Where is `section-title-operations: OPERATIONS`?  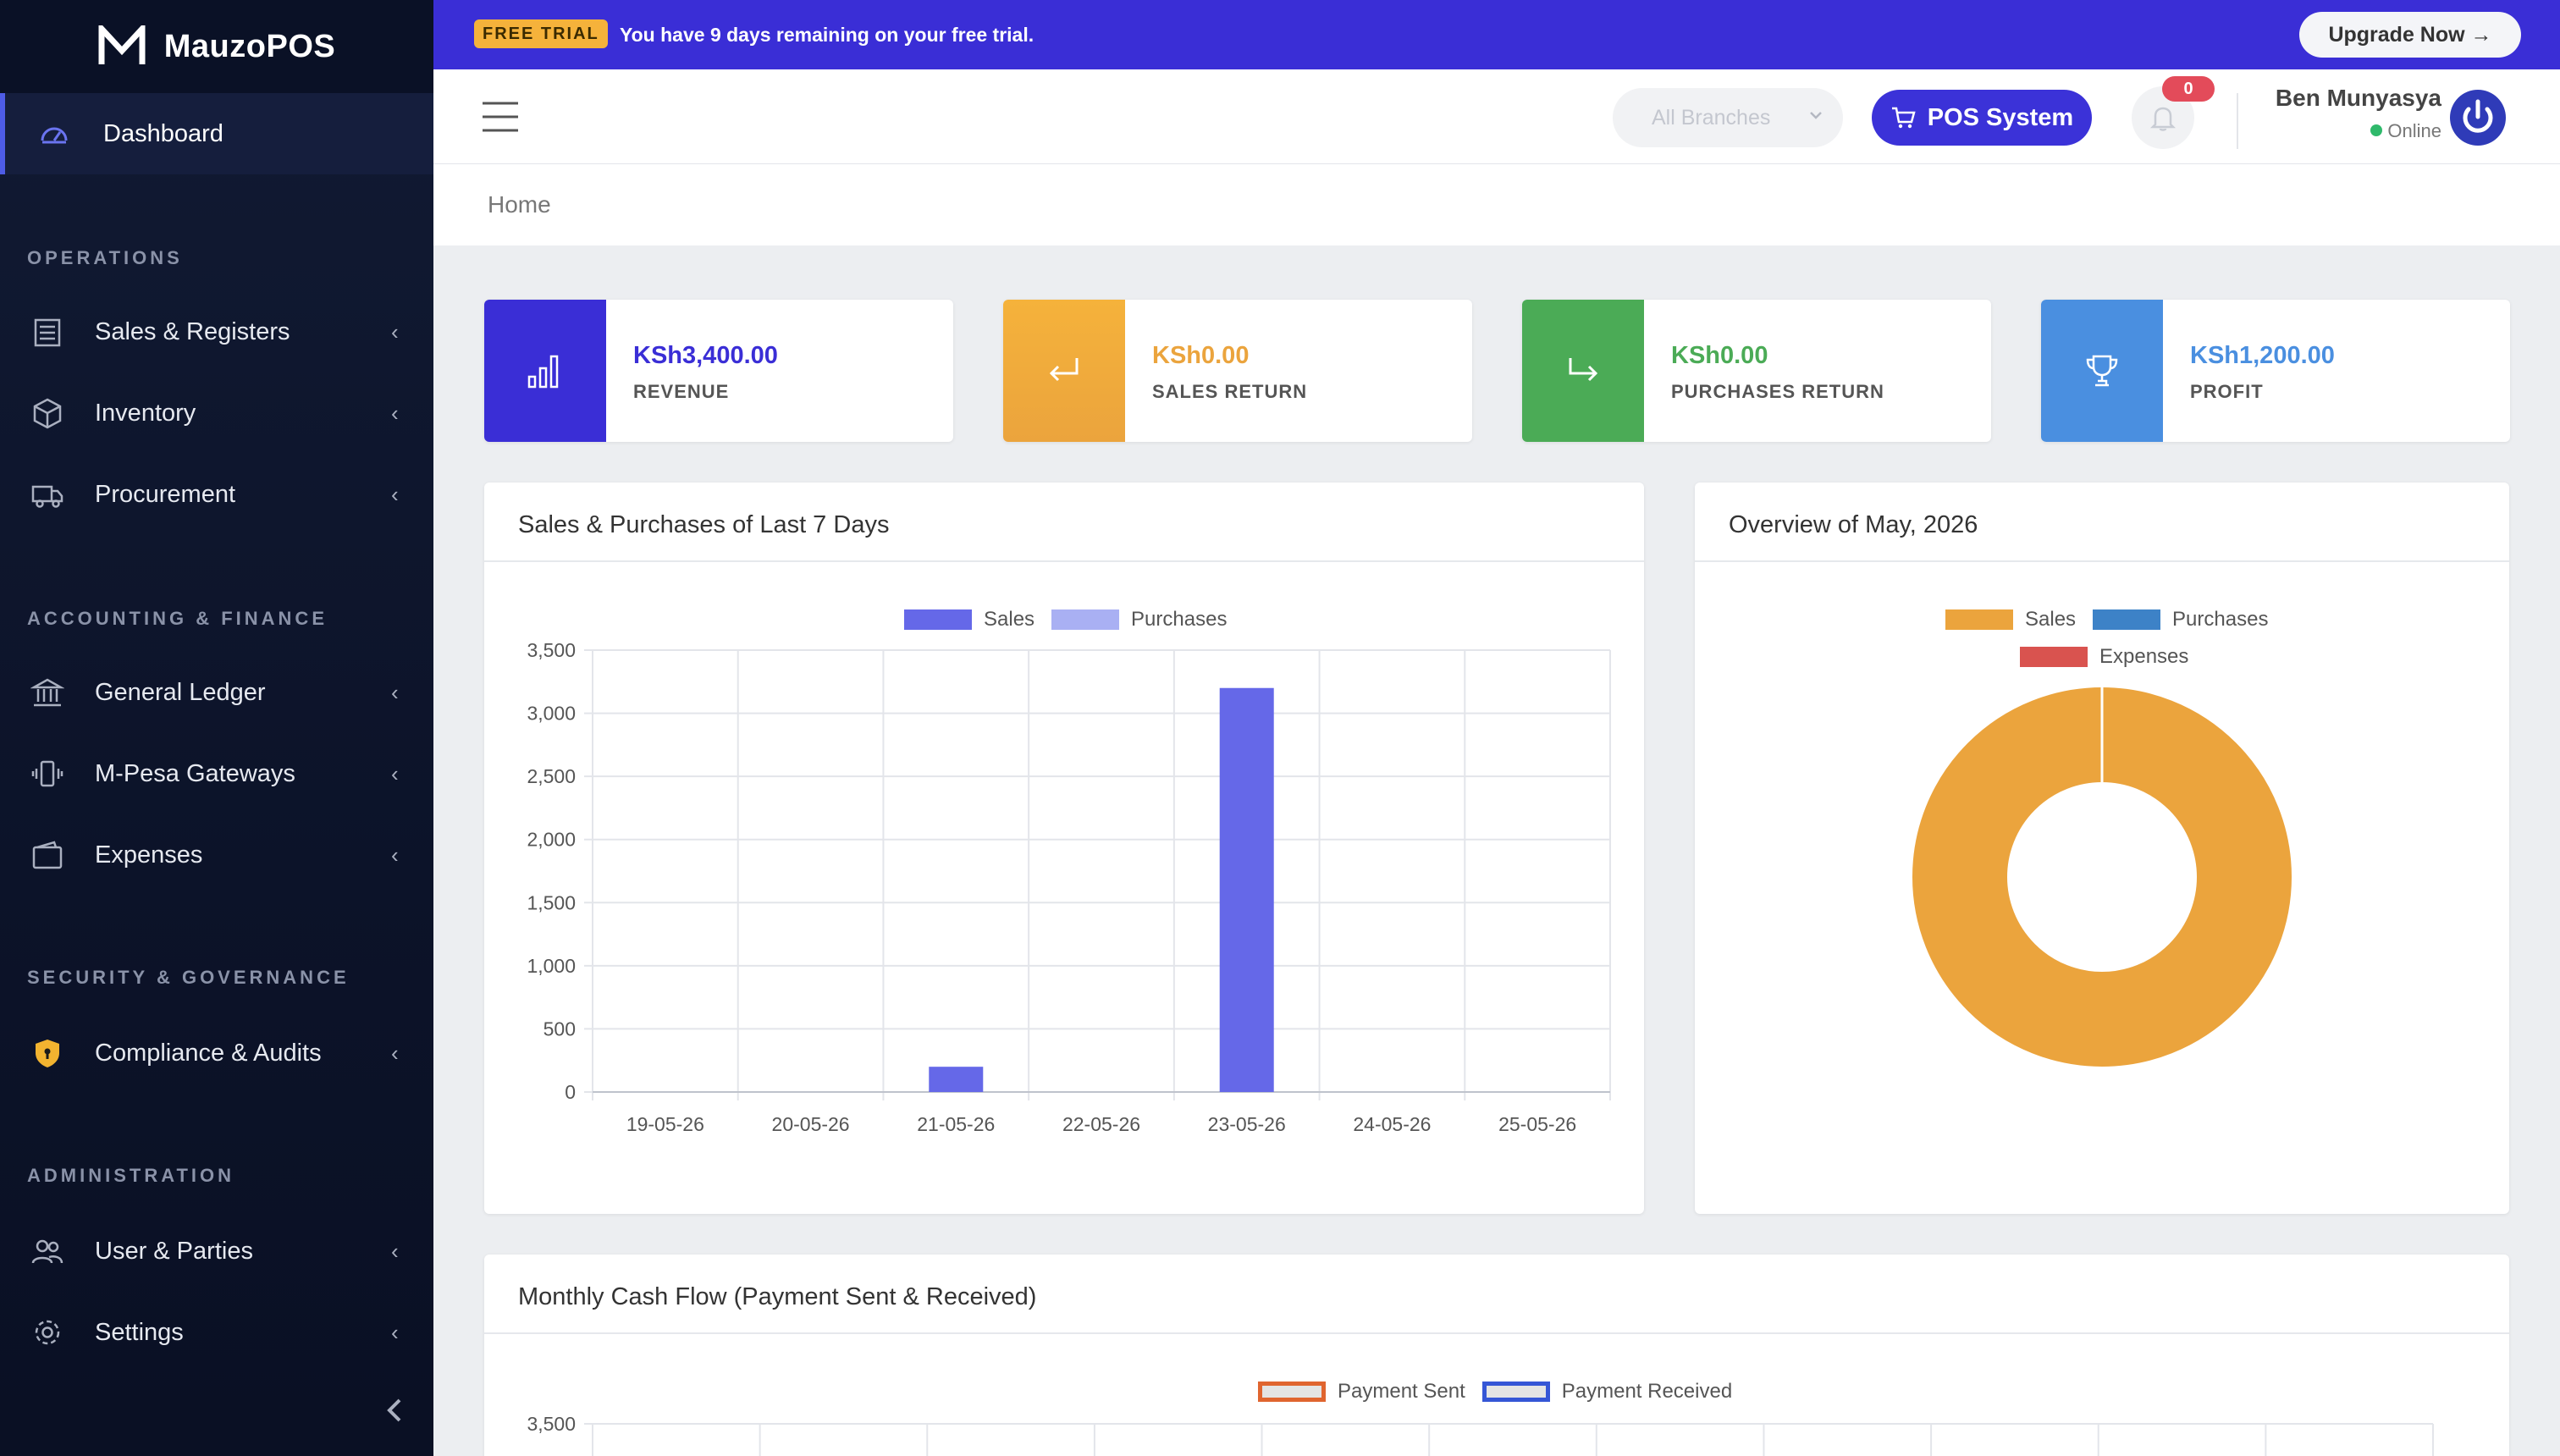 section-title-operations: OPERATIONS is located at coordinates (105, 257).